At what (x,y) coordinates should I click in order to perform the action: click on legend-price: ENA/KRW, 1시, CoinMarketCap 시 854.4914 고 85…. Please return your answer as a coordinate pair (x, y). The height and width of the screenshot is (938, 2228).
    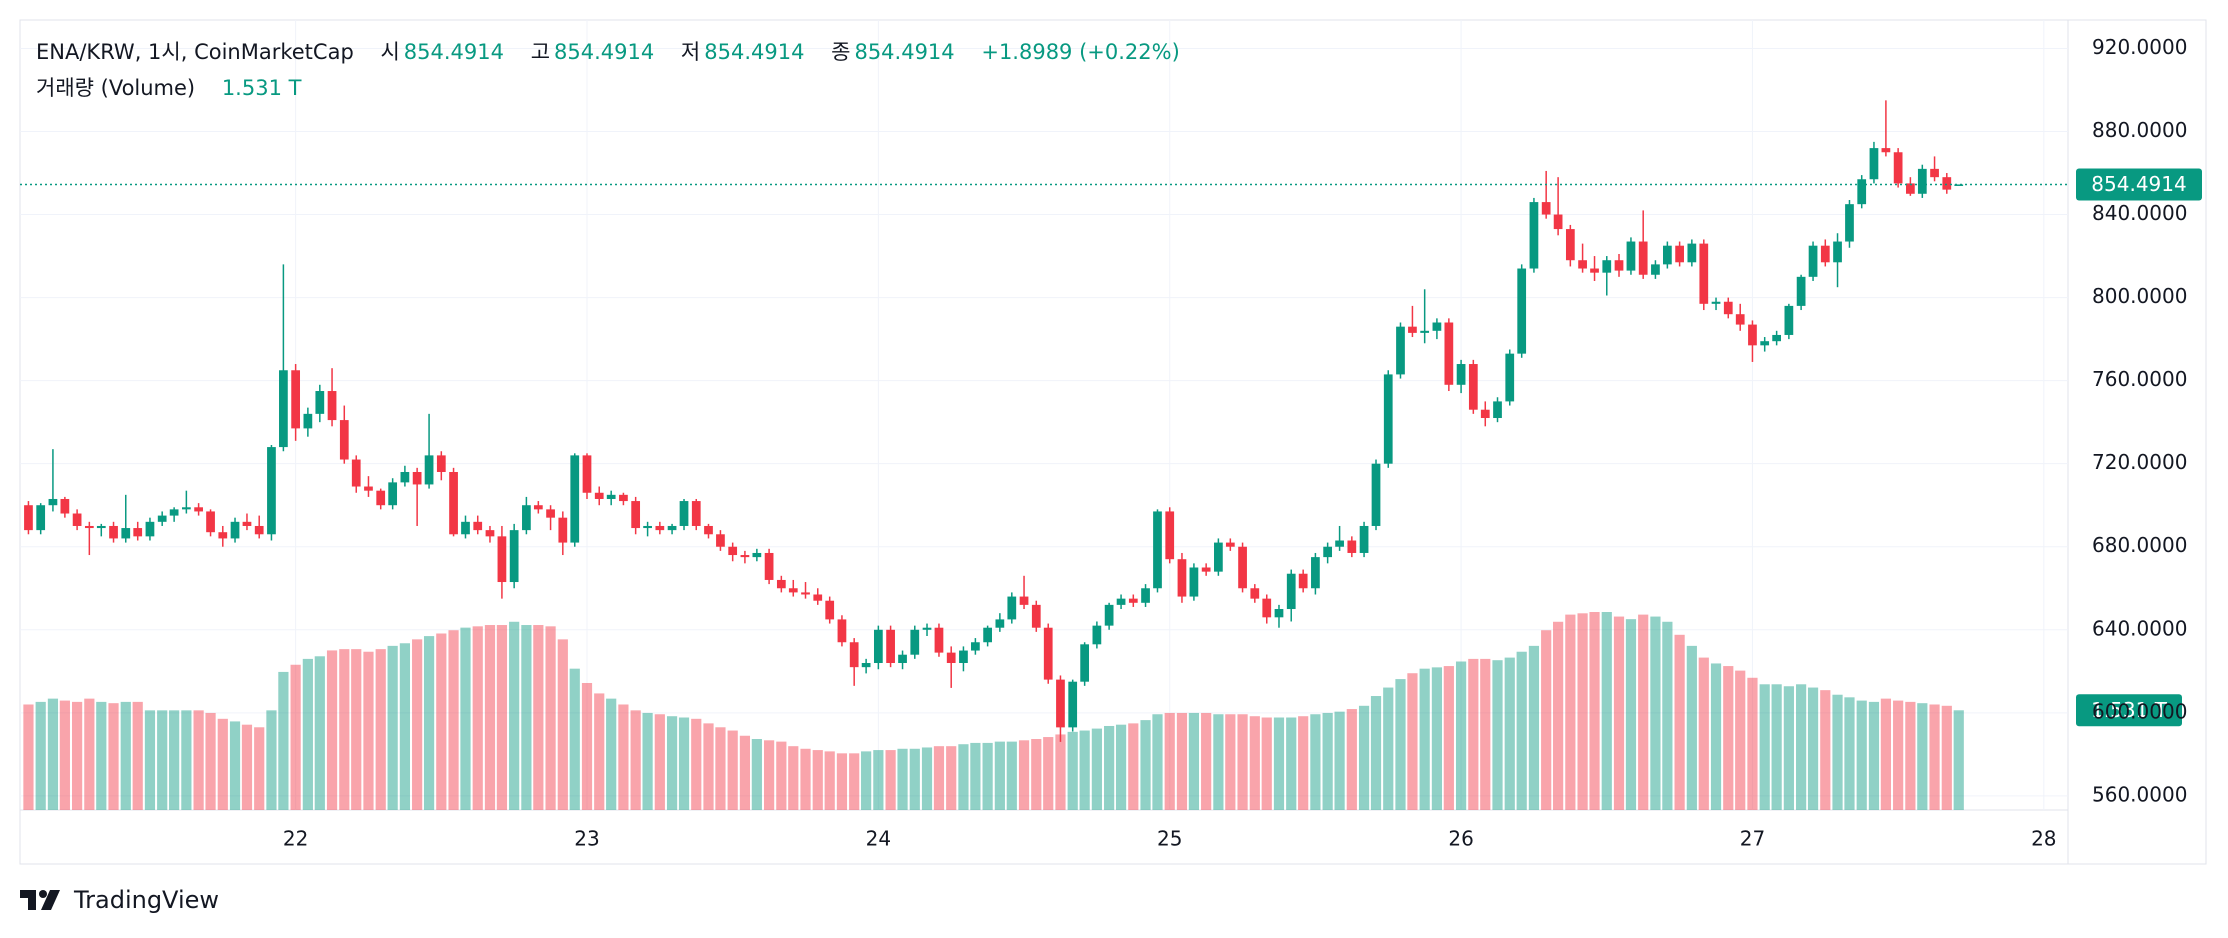
    Looking at the image, I should click on (610, 51).